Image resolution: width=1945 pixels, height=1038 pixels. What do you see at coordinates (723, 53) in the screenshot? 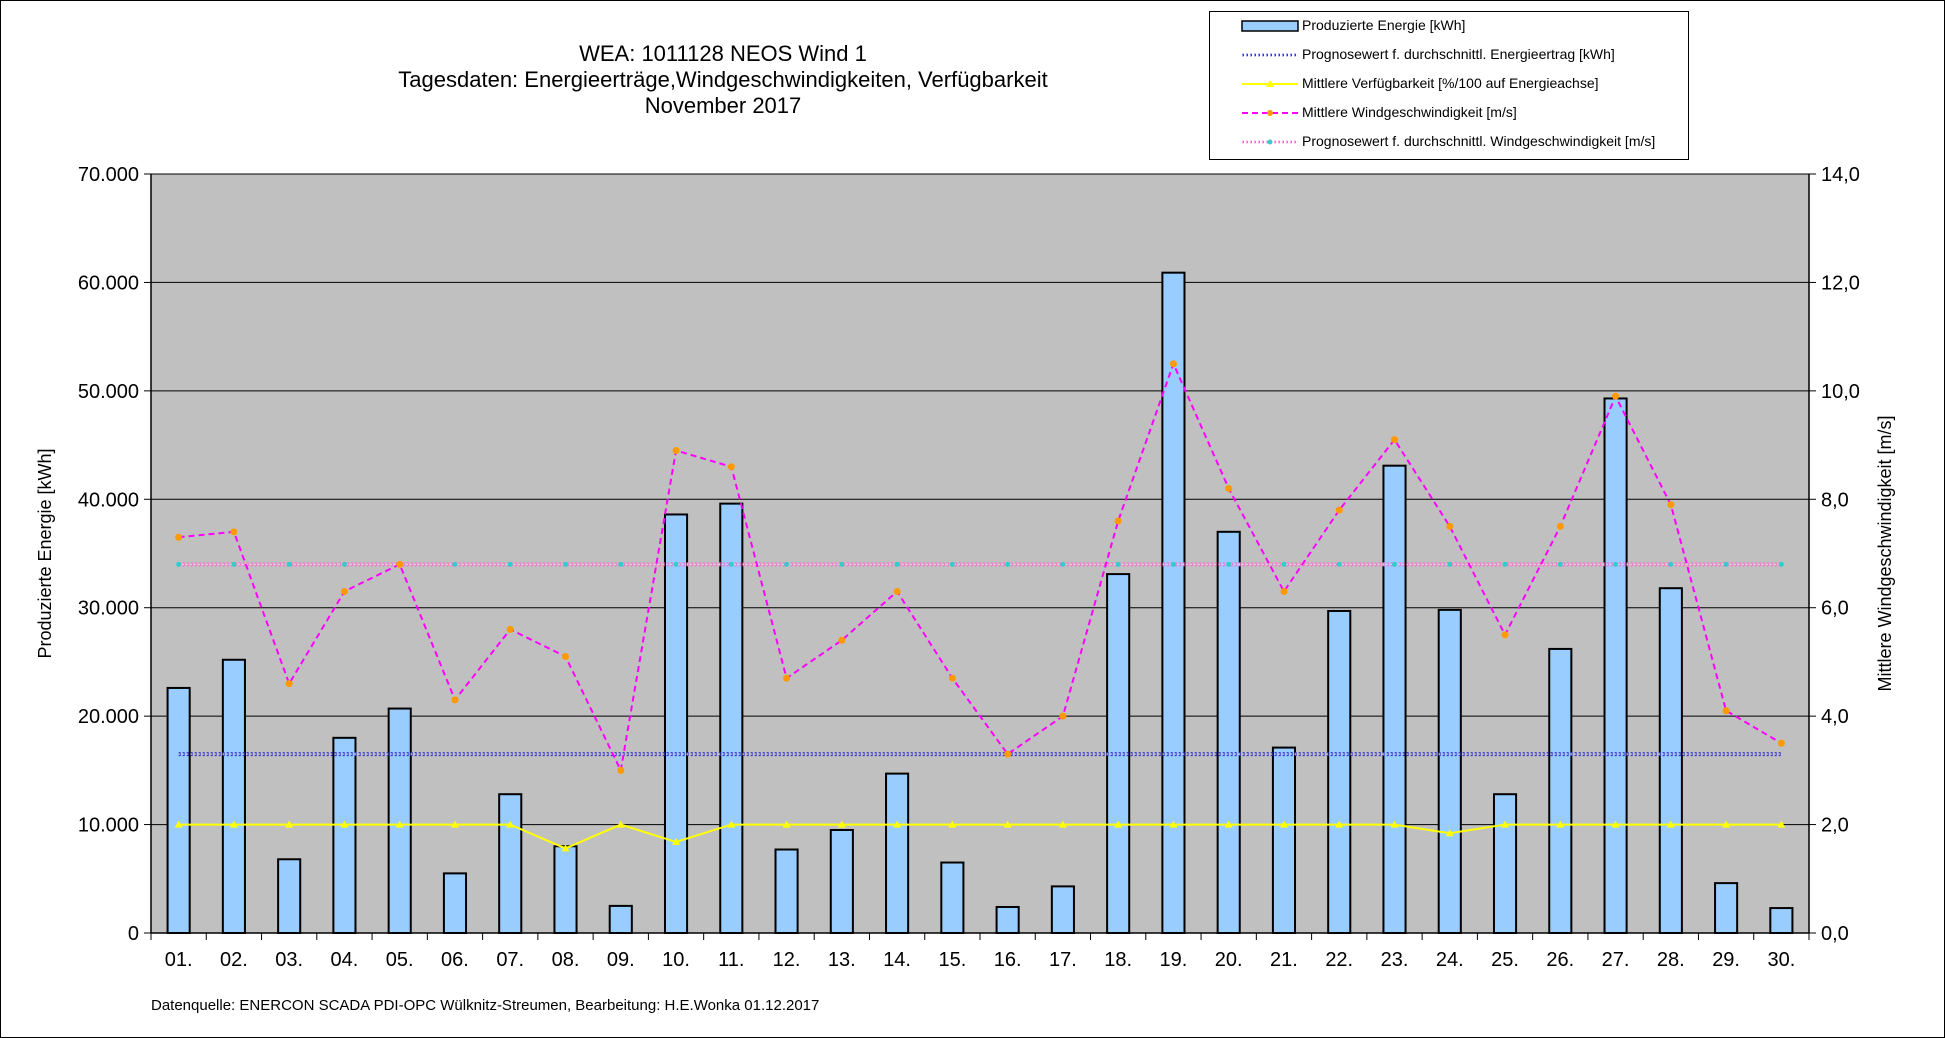
I see `chart-title-line-1: WEA: 1011128 NEOS Wind 1` at bounding box center [723, 53].